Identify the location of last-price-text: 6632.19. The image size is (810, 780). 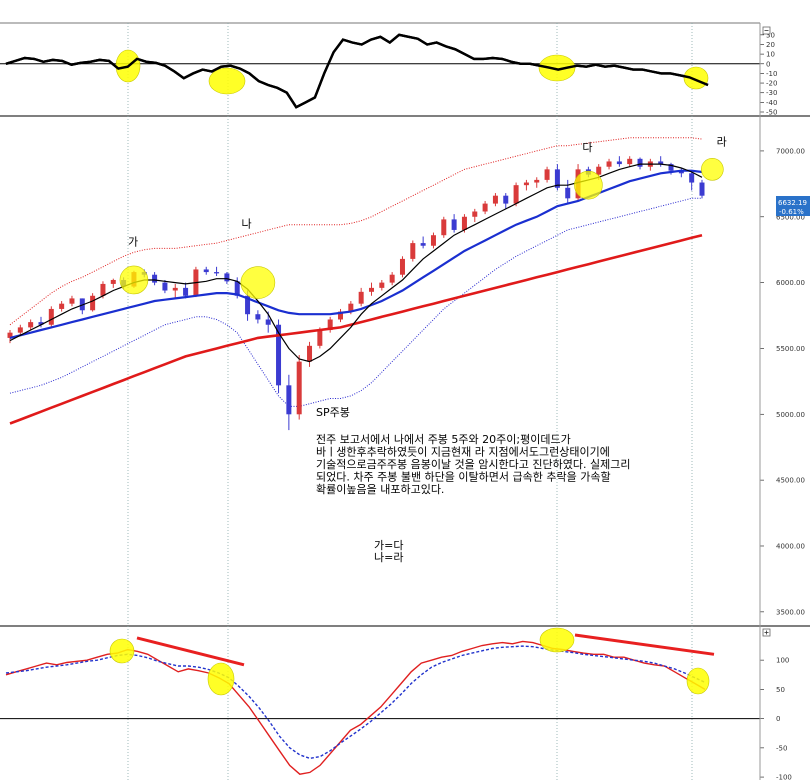
(792, 203).